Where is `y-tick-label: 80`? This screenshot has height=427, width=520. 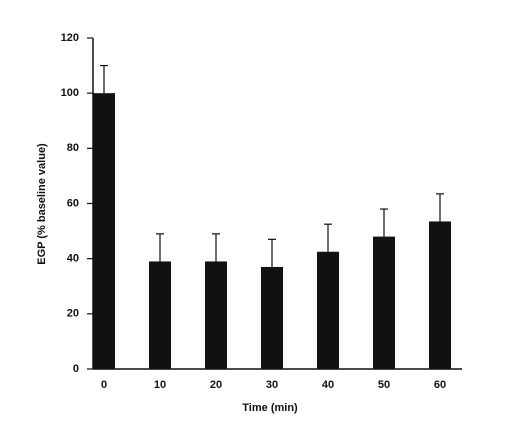
y-tick-label: 80 is located at coordinates (73, 148).